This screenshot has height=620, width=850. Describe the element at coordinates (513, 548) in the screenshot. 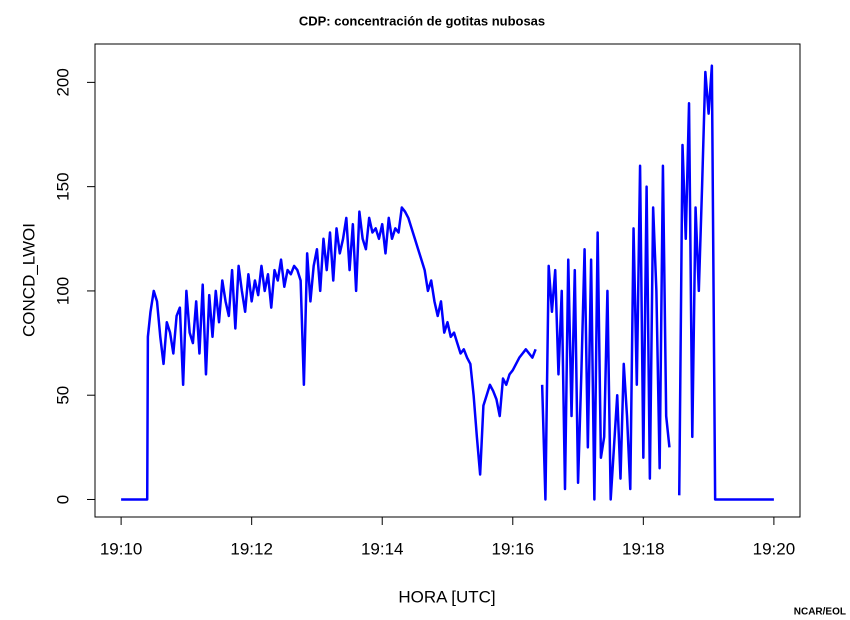

I see `x-tick-label: 19:16` at that location.